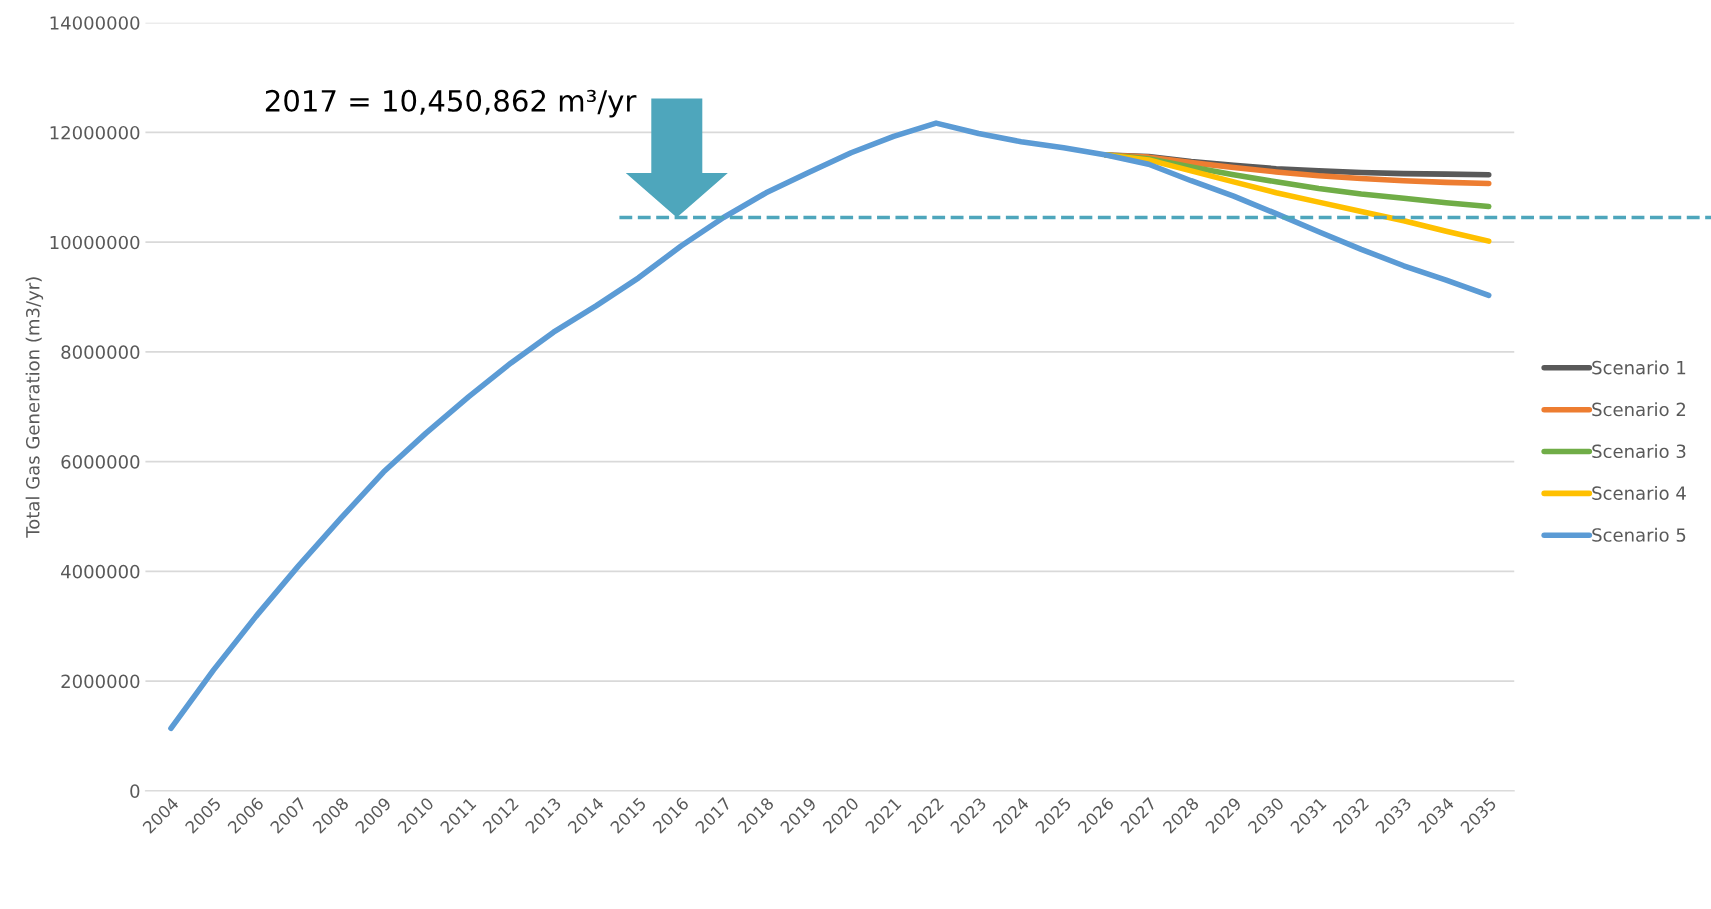 Image resolution: width=1711 pixels, height=909 pixels. What do you see at coordinates (135, 791) in the screenshot?
I see `y-tick-label: 0` at bounding box center [135, 791].